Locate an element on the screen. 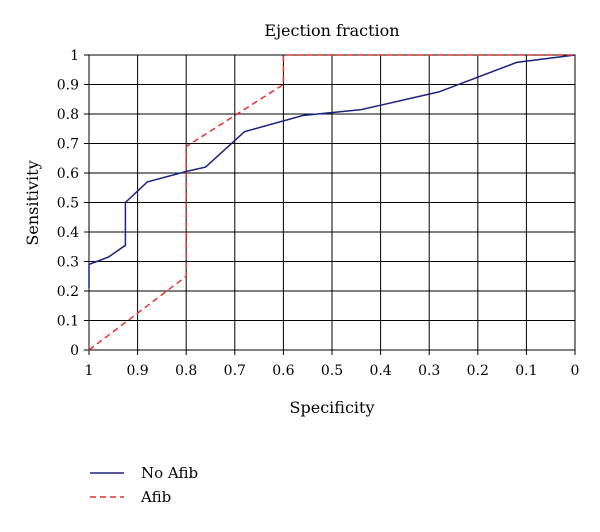  y-tick-label: 0.2 is located at coordinates (68, 292).